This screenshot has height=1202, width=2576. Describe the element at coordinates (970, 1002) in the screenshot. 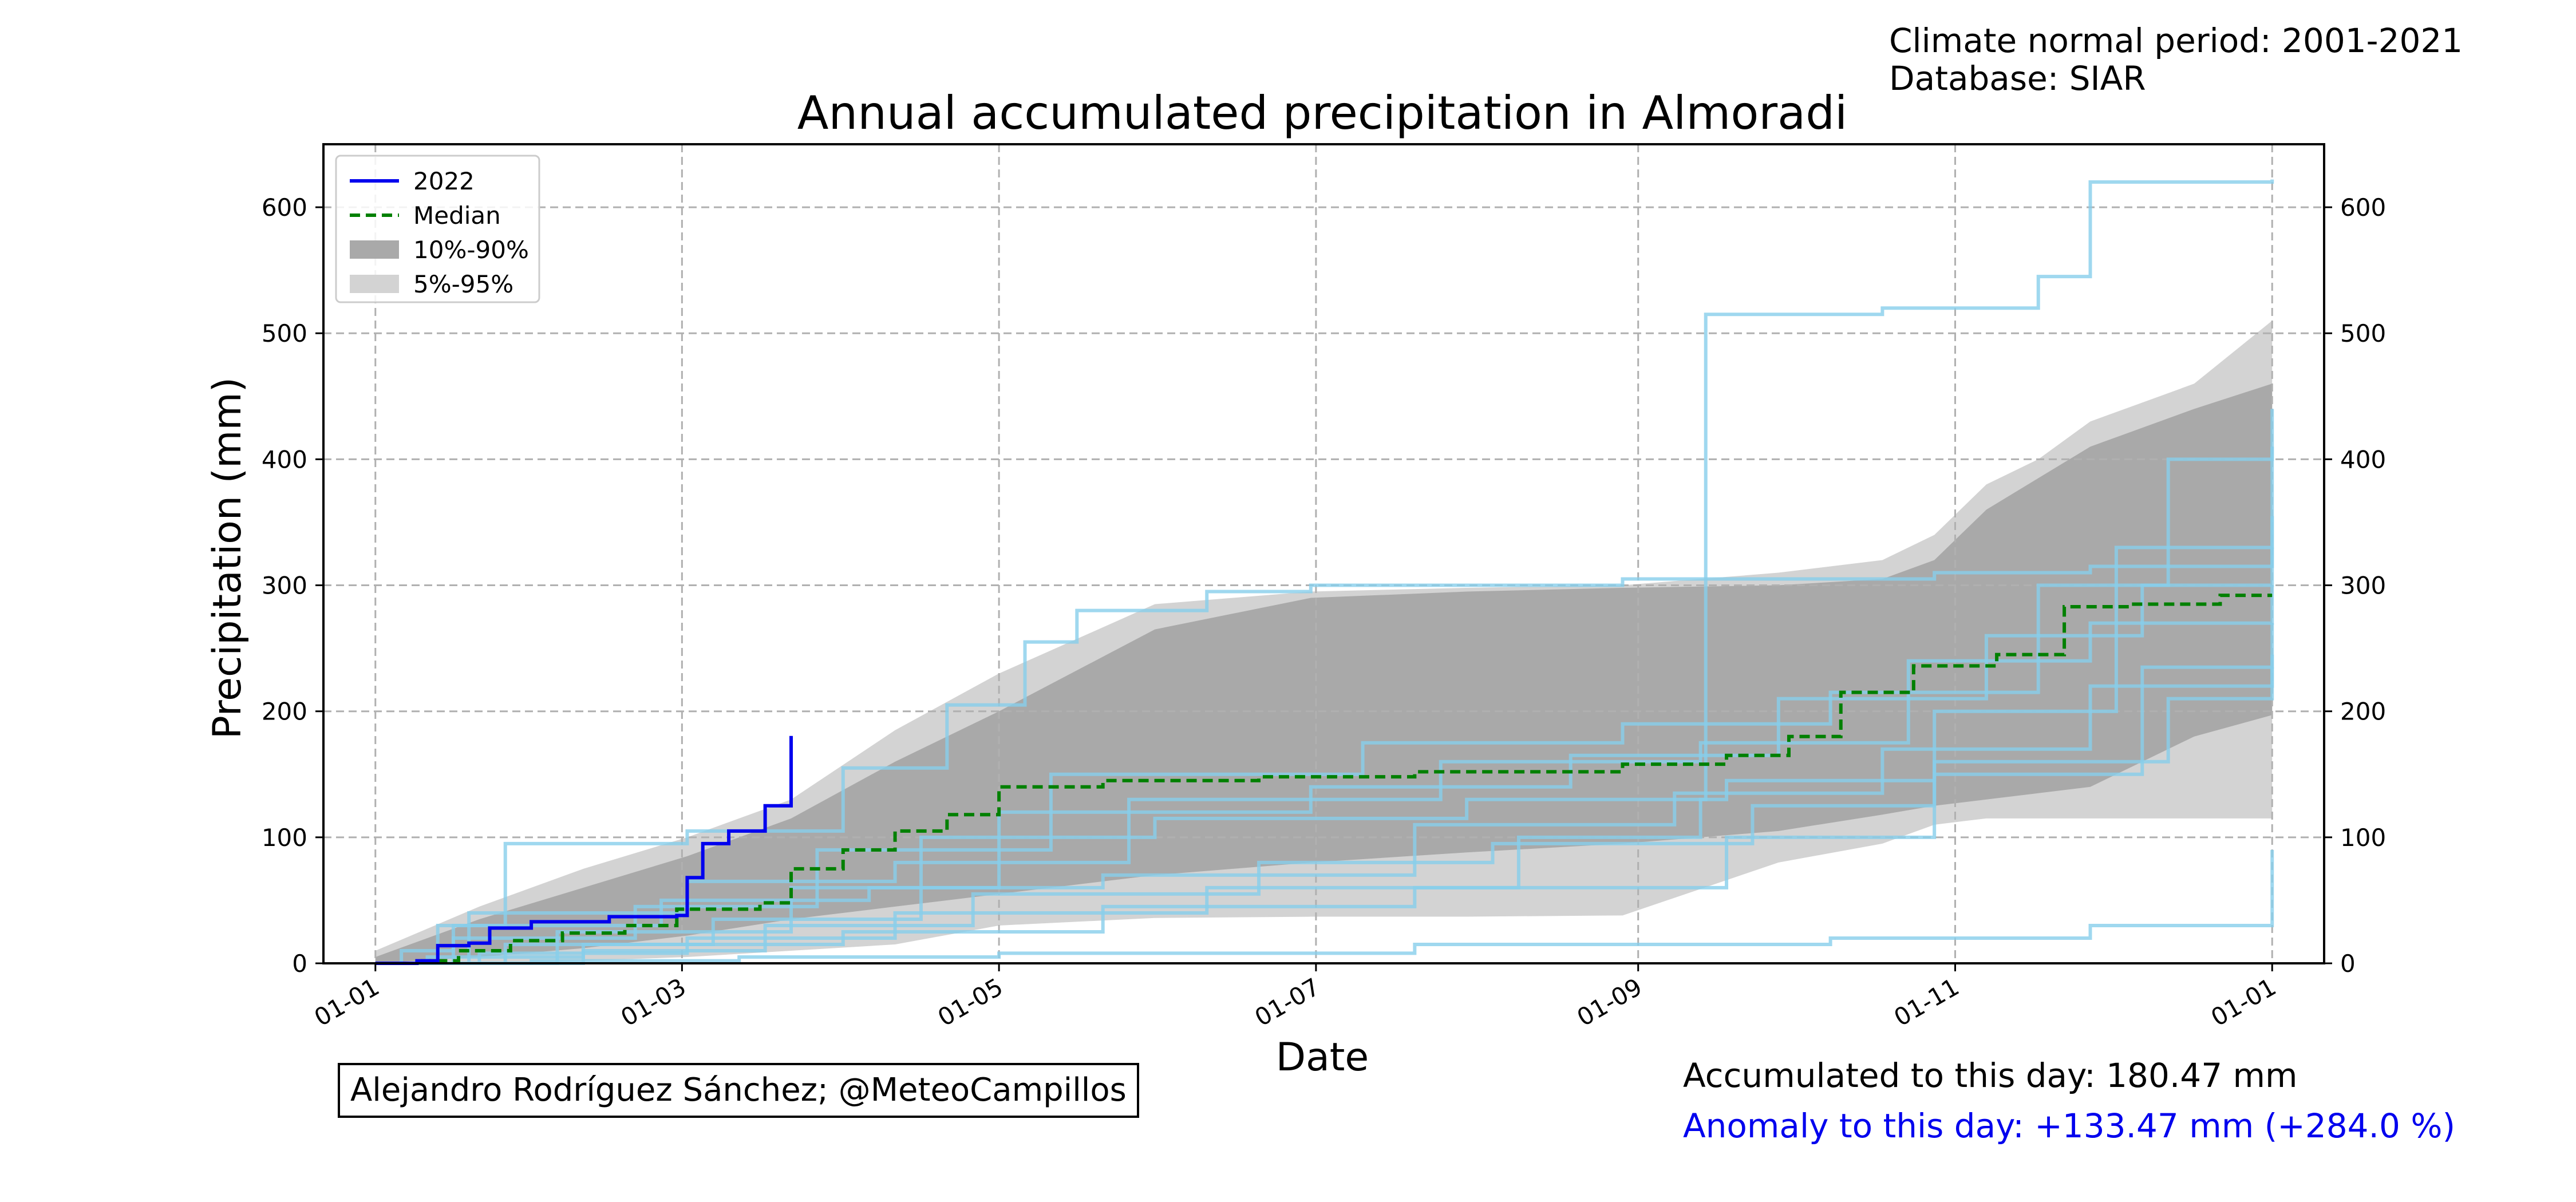

I see `x-tick-label: 01-05` at that location.